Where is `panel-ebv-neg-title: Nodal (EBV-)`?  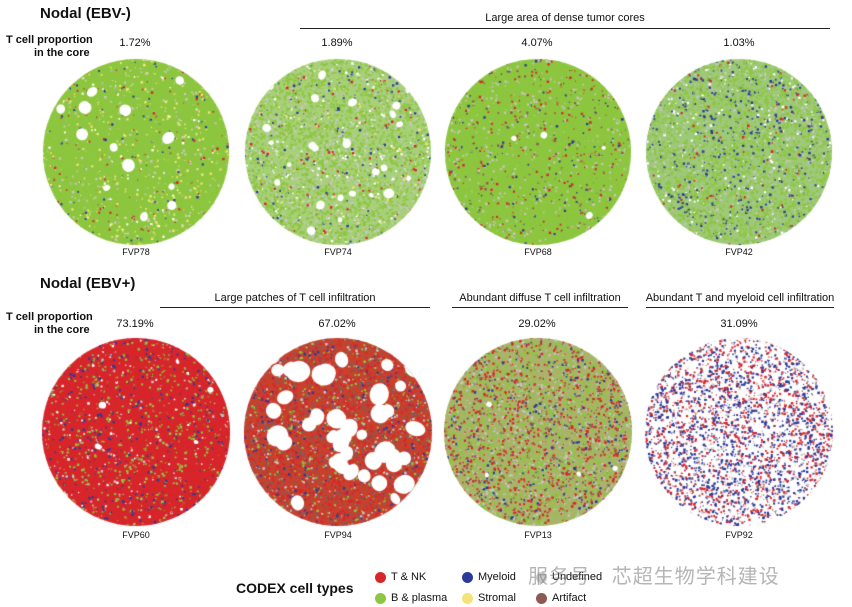 panel-ebv-neg-title: Nodal (EBV-) is located at coordinates (85, 13).